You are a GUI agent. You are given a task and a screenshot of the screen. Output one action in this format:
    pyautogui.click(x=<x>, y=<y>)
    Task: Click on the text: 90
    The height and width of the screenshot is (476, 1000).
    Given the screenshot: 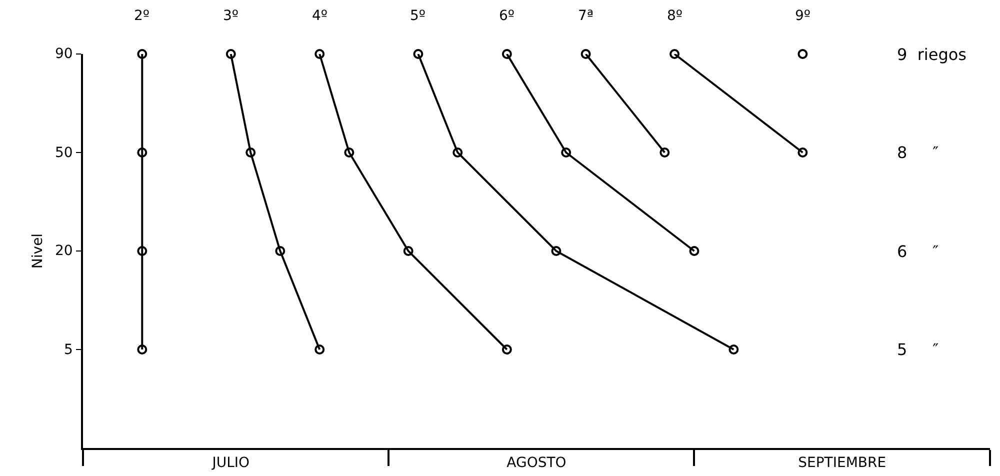 What is the action you would take?
    pyautogui.click(x=64, y=54)
    